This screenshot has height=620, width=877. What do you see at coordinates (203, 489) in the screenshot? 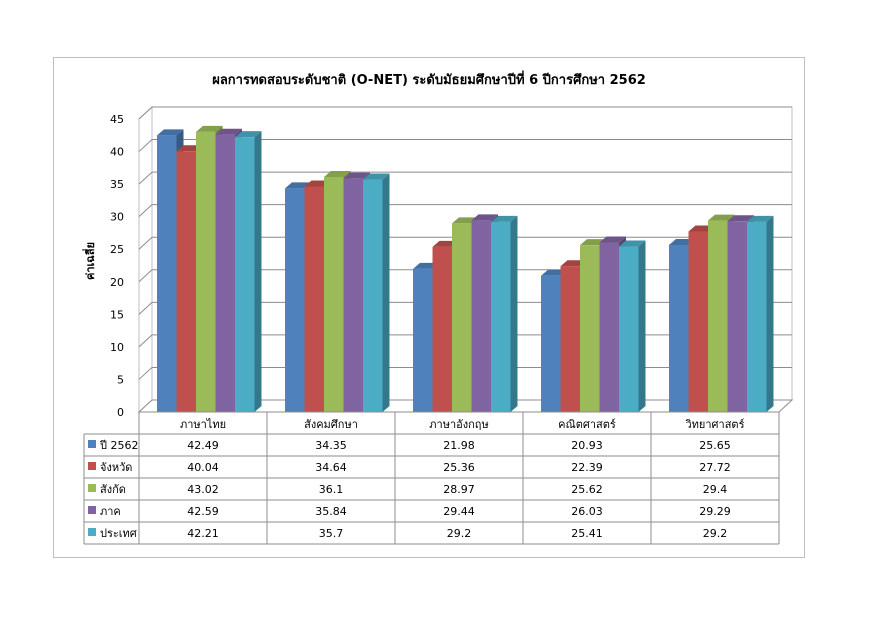
I see `data-table-value: 43.02` at bounding box center [203, 489].